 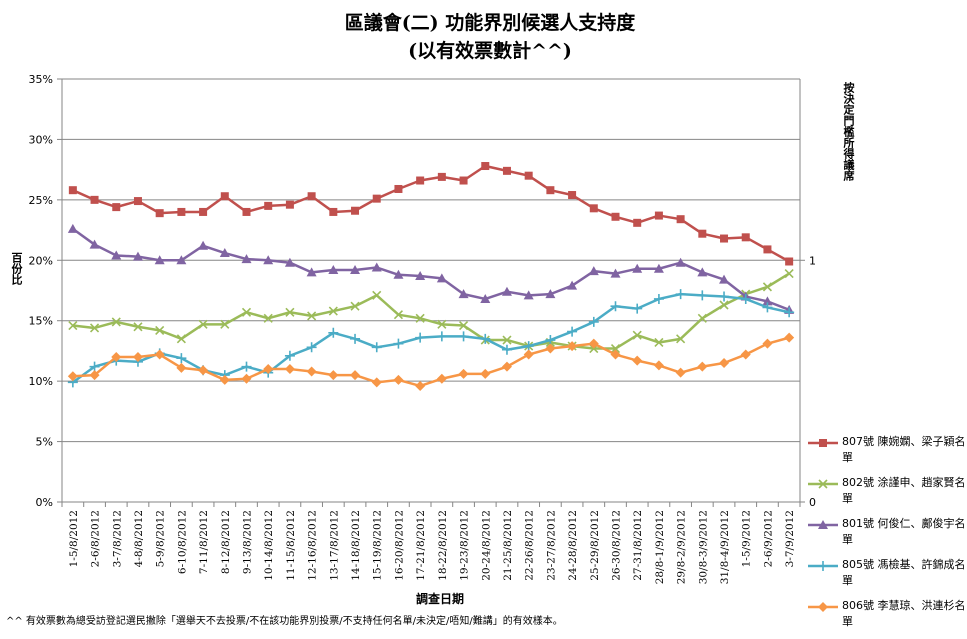 What do you see at coordinates (16, 268) in the screenshot?
I see `y-axis-label: 百份比` at bounding box center [16, 268].